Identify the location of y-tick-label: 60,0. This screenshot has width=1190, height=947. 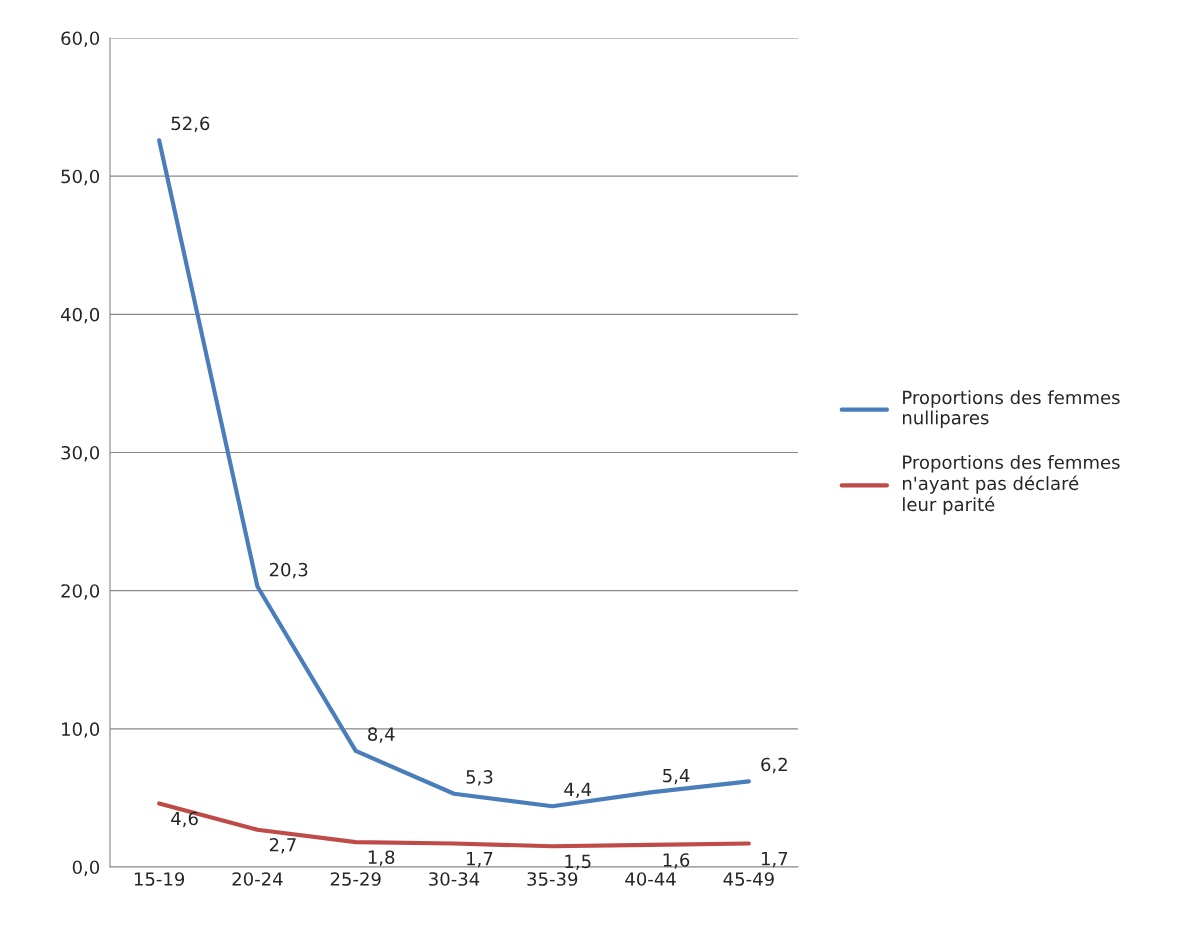
(80, 39).